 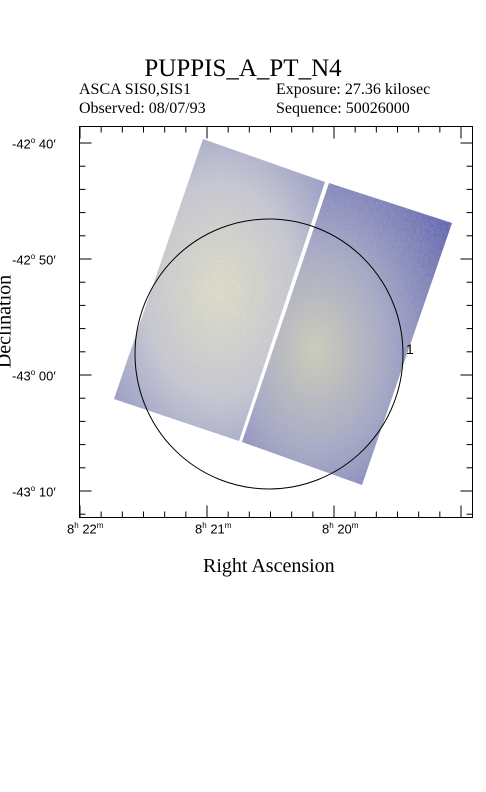 I want to click on ytick-label: -42o 50′, so click(x=34, y=260).